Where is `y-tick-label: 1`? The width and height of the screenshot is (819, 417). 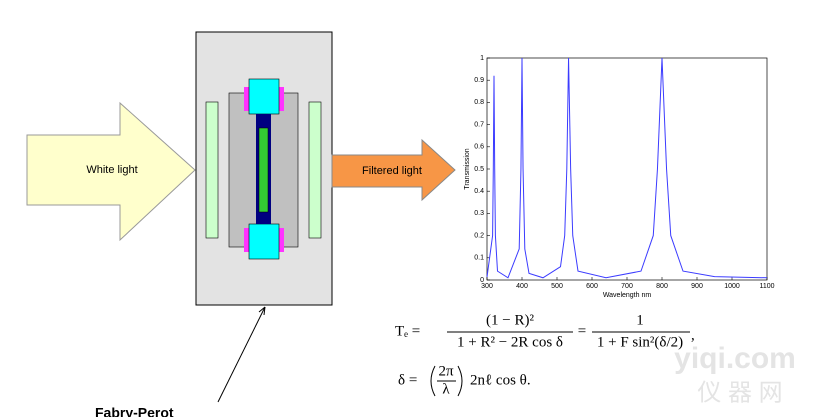 y-tick-label: 1 is located at coordinates (482, 58).